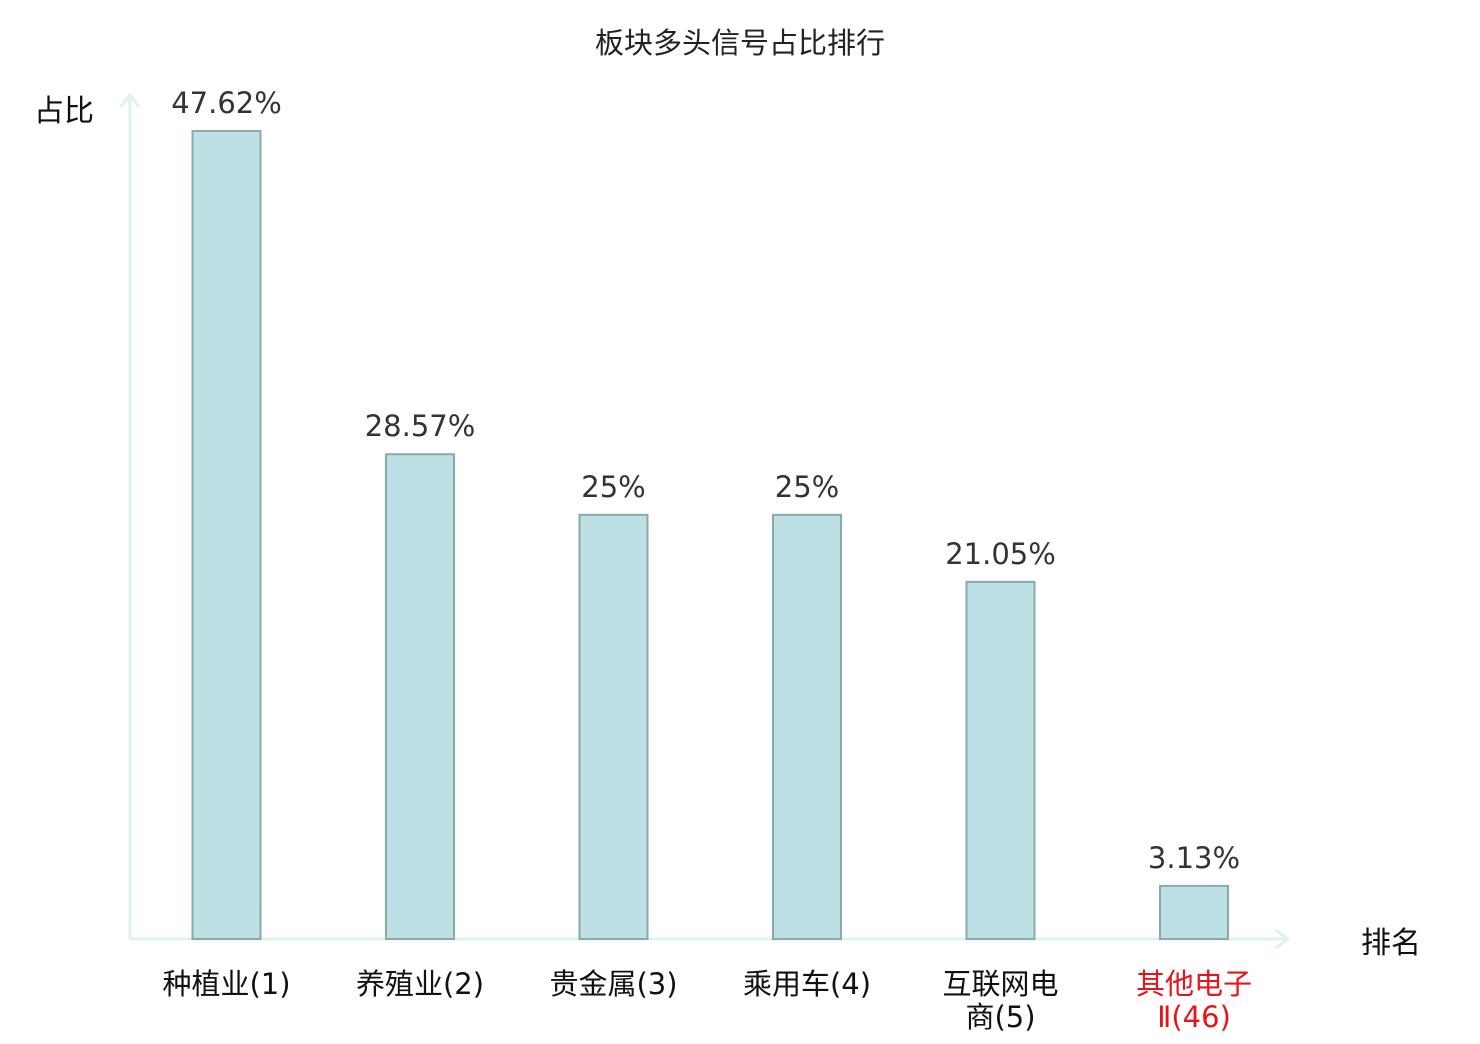  Describe the element at coordinates (1194, 1017) in the screenshot. I see `category-label-6-line-2: Ⅱ(46)` at that location.